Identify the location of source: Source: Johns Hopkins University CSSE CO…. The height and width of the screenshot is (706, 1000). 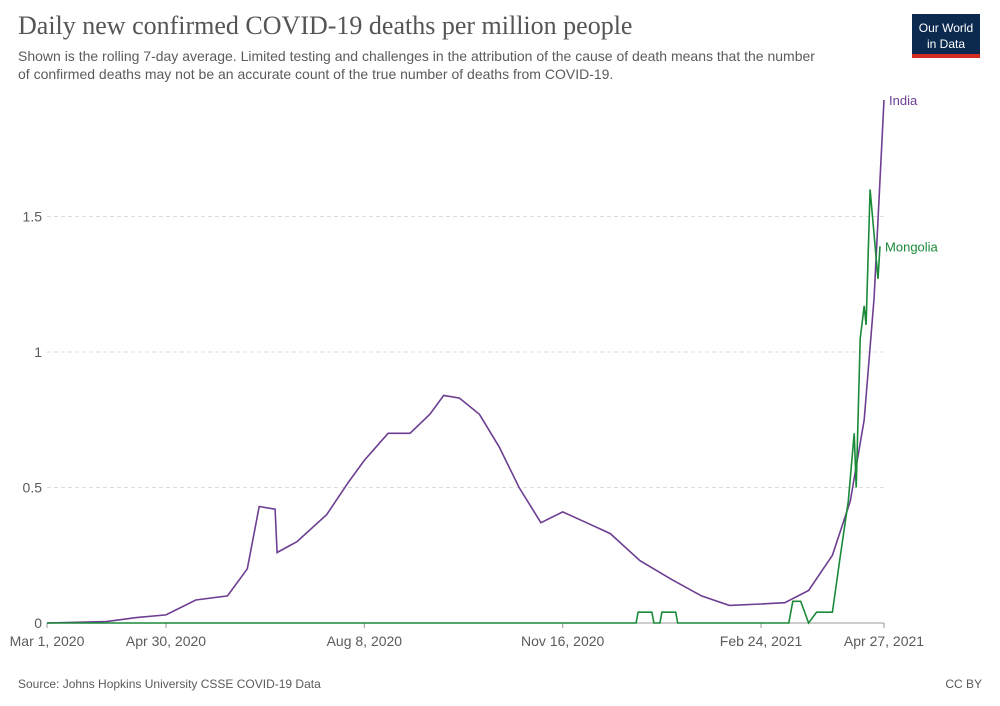
(169, 684).